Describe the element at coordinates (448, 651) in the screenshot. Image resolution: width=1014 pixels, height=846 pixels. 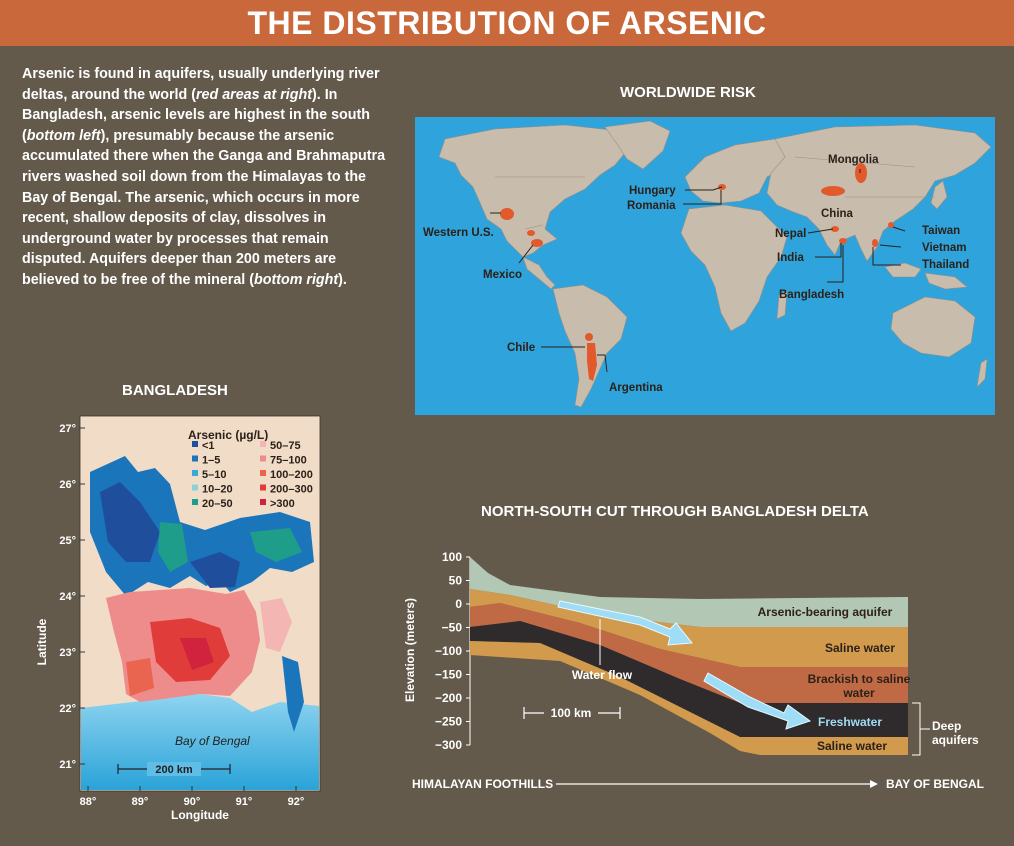
I see `y-tick-label: −100` at that location.